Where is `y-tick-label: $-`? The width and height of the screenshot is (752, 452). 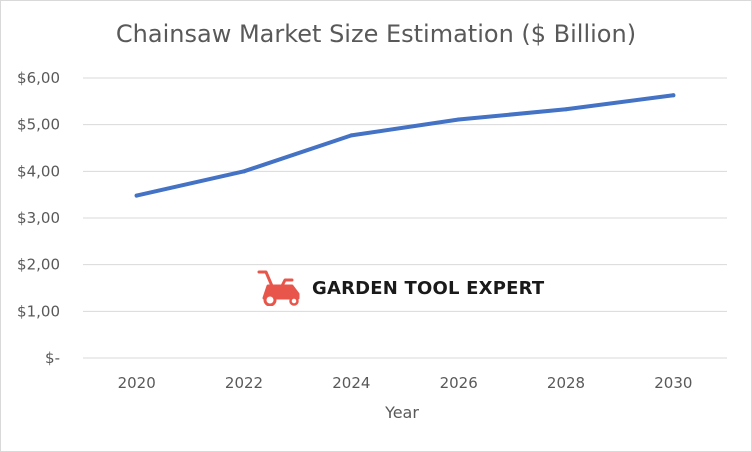 y-tick-label: $- is located at coordinates (52, 358).